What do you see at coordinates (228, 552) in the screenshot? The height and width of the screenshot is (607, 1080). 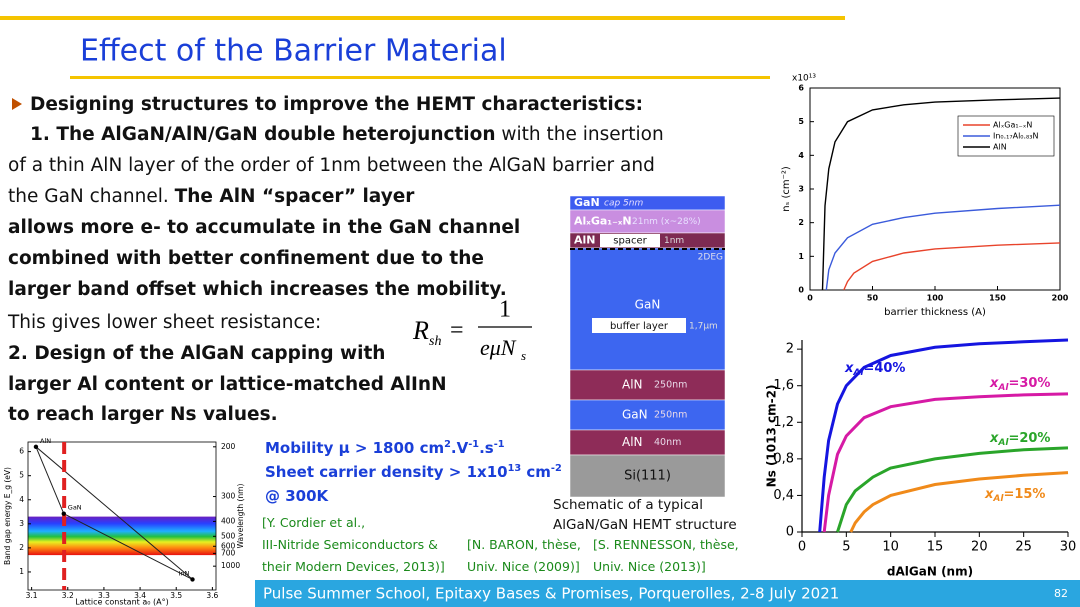 I see `y2-tick-label: 700` at bounding box center [228, 552].